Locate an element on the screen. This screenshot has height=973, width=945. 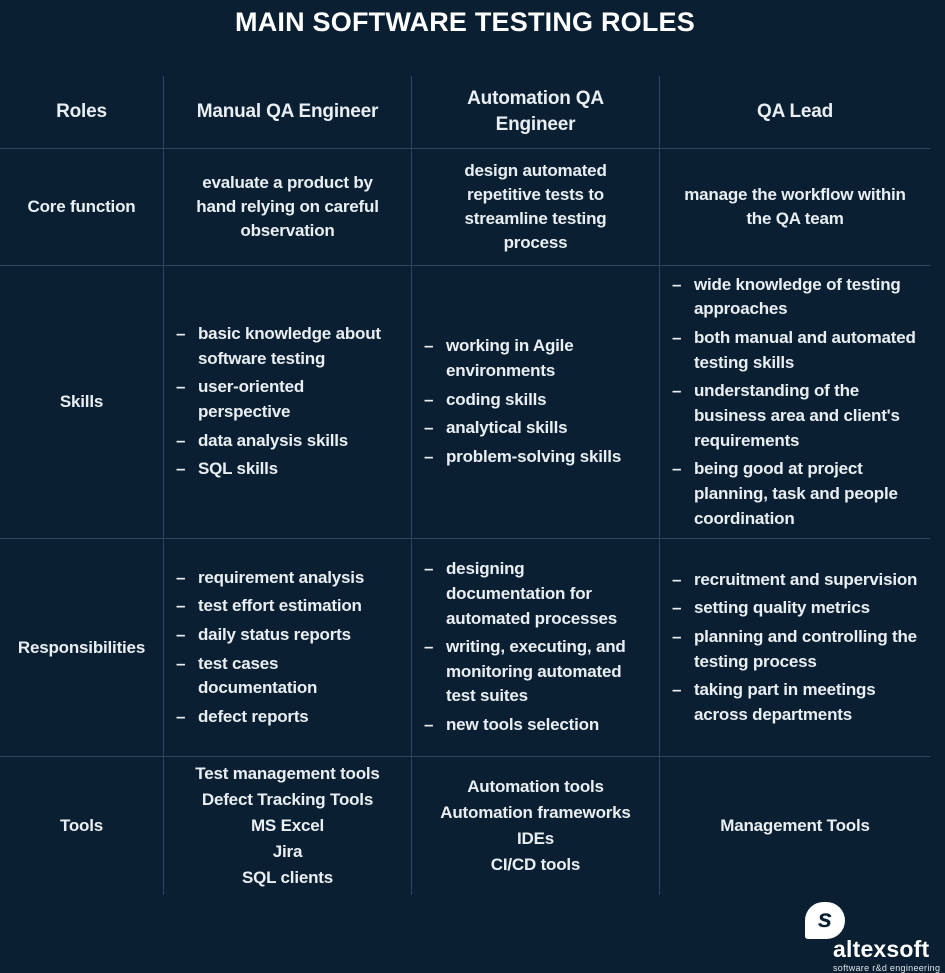
page-title: MAIN SOFTWARE TESTING ROLES is located at coordinates (465, 22).